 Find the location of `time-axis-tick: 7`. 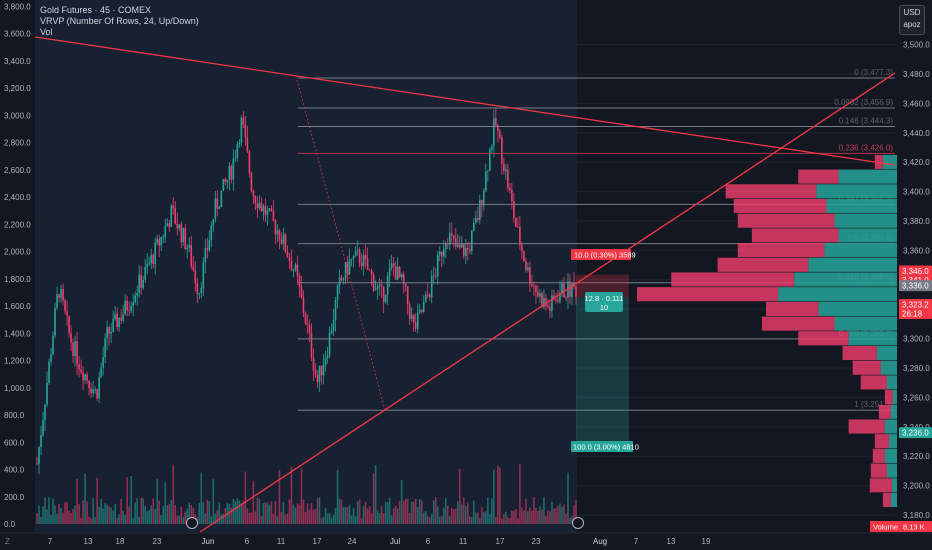

time-axis-tick: 7 is located at coordinates (636, 541).